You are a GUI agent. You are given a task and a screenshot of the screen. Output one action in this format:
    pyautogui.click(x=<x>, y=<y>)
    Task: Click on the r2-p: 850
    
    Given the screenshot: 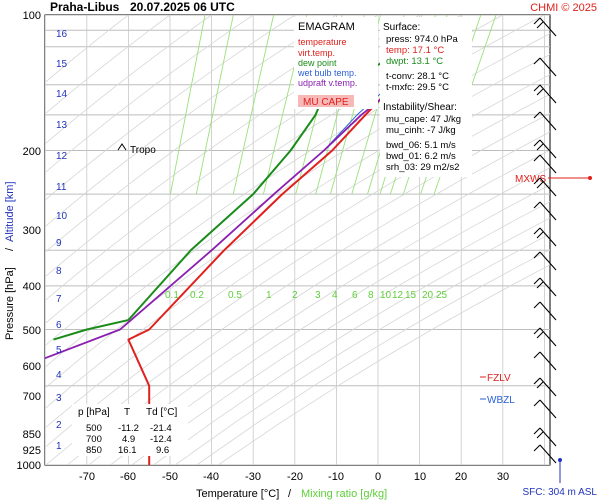 What is the action you would take?
    pyautogui.click(x=94, y=450)
    